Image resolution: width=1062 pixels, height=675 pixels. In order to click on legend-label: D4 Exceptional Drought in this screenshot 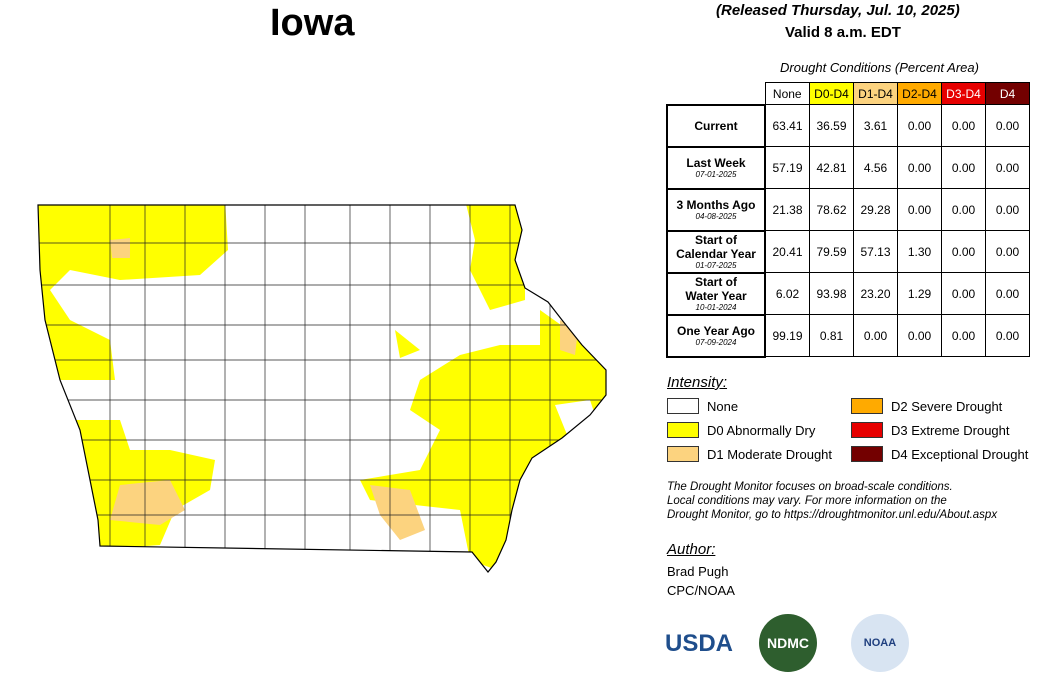, I will do `click(960, 454)`.